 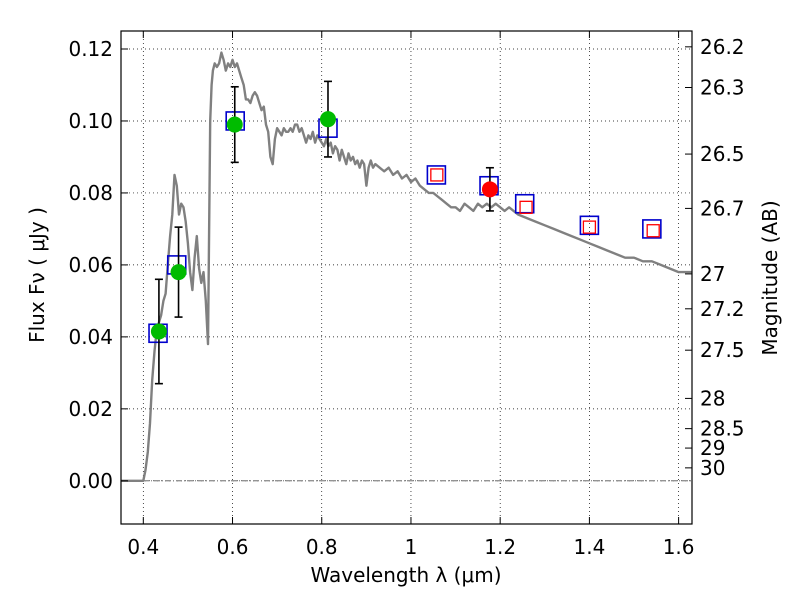 What do you see at coordinates (90, 337) in the screenshot?
I see `y-tick-label: 0.04` at bounding box center [90, 337].